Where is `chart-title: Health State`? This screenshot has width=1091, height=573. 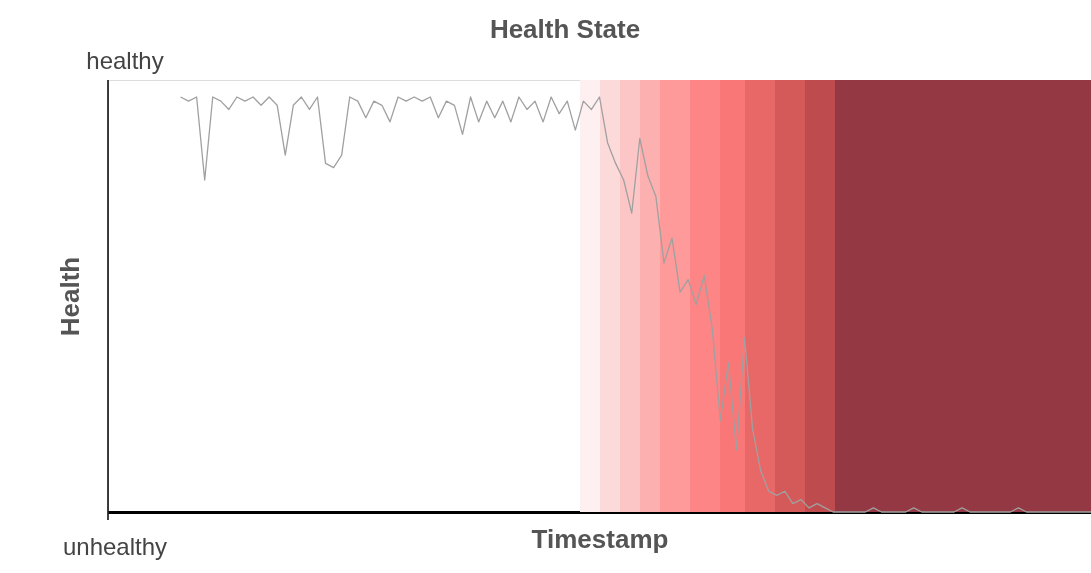 chart-title: Health State is located at coordinates (565, 29).